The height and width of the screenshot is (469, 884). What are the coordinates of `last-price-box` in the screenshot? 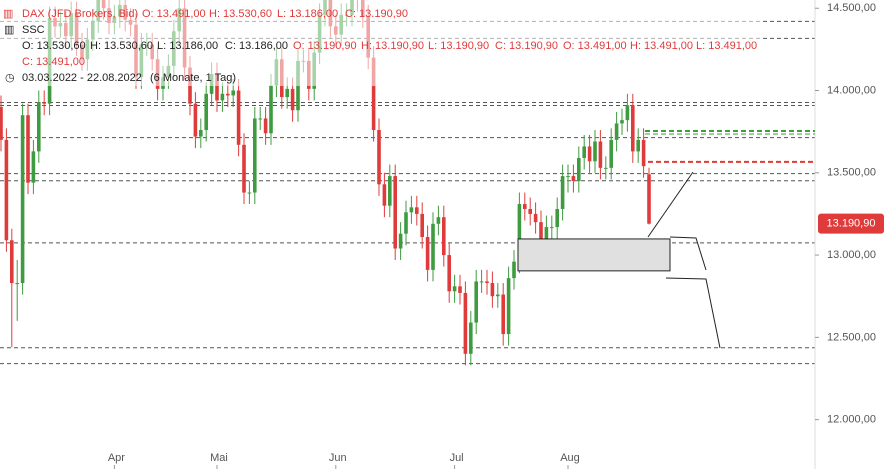 It's located at (851, 223).